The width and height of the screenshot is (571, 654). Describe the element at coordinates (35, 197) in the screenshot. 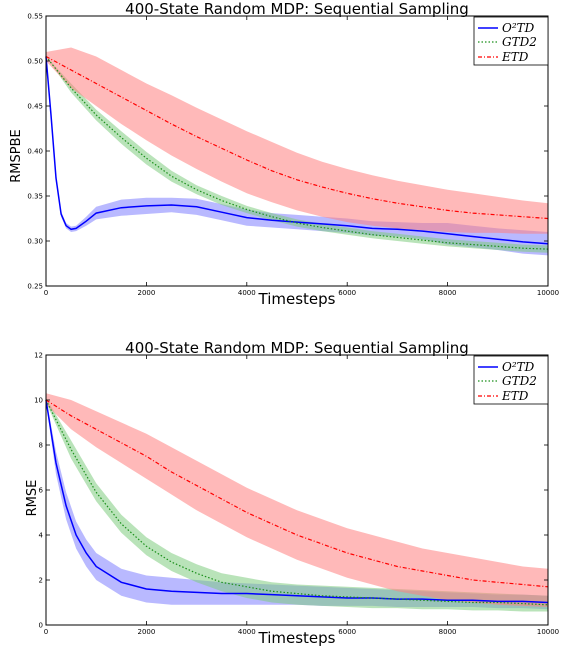

I see `y-tick-label: 0.35` at that location.